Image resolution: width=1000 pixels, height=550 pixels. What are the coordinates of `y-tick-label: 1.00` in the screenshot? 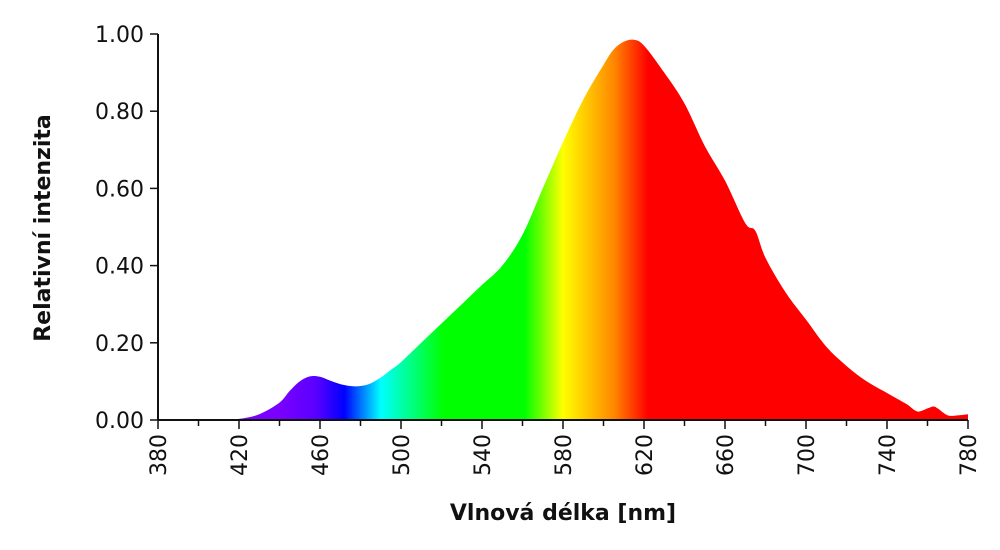 It's located at (119, 35).